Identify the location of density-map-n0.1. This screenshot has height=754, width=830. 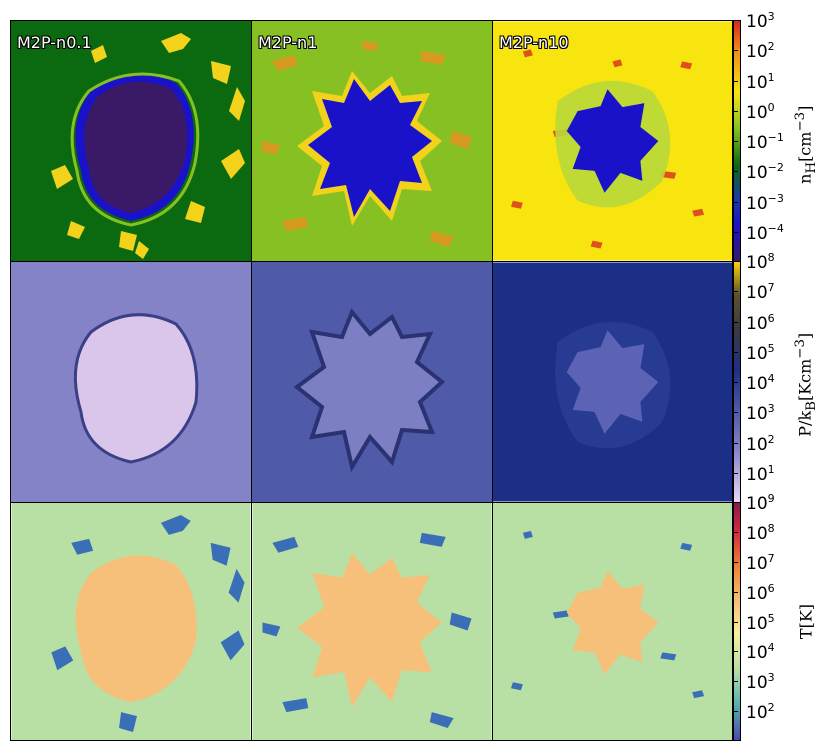
(131, 141).